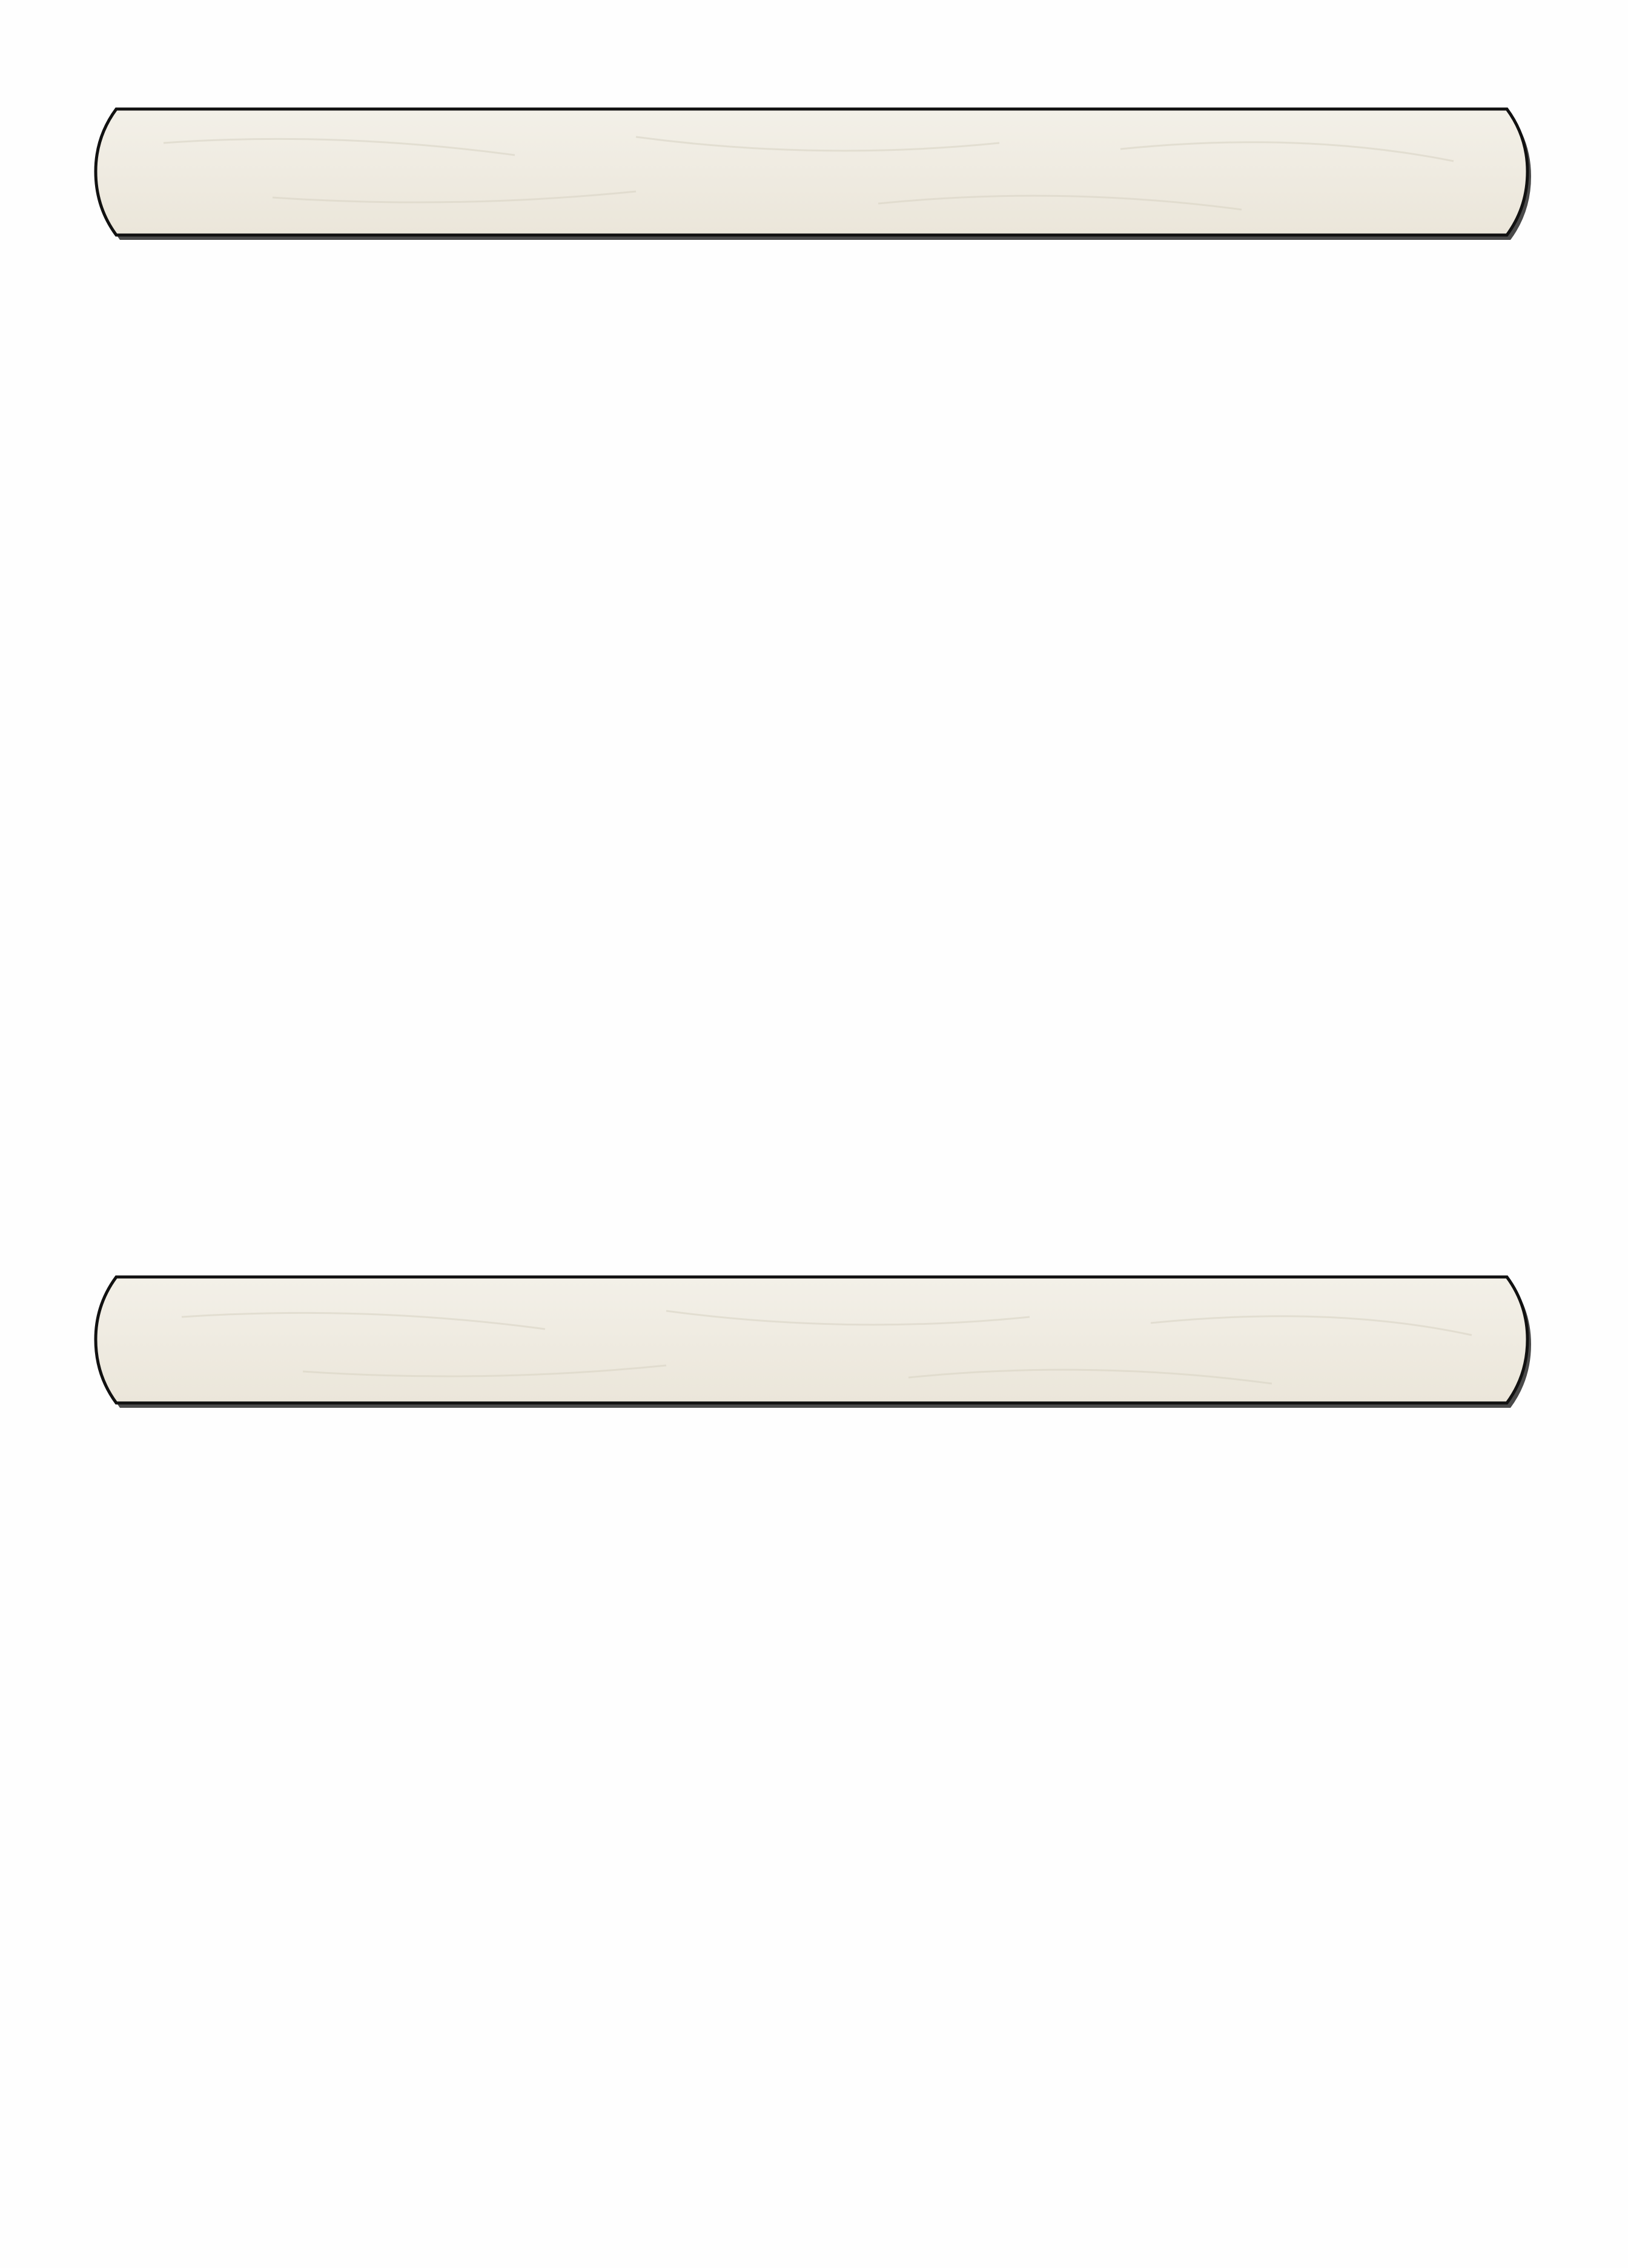  I want to click on banner-label-top, so click(811, 173).